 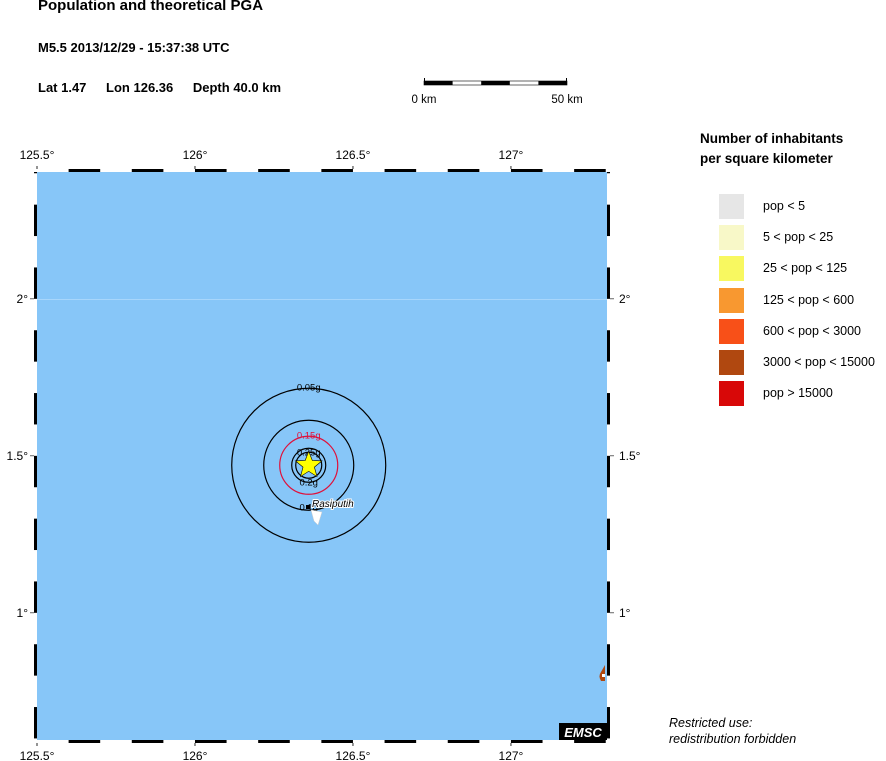 What do you see at coordinates (812, 330) in the screenshot?
I see `legend-label: 600 < pop < 3000` at bounding box center [812, 330].